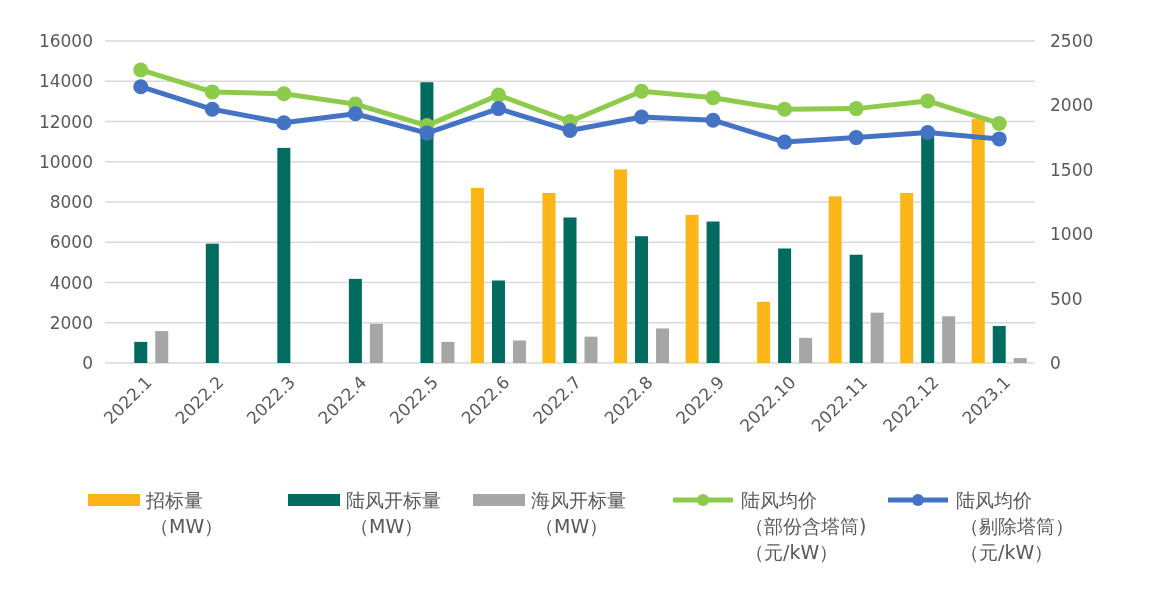 This screenshot has height=590, width=1149. Describe the element at coordinates (804, 526) in the screenshot. I see `legend-label: 陆风均价（部份含塔筒)（元/kW）` at that location.